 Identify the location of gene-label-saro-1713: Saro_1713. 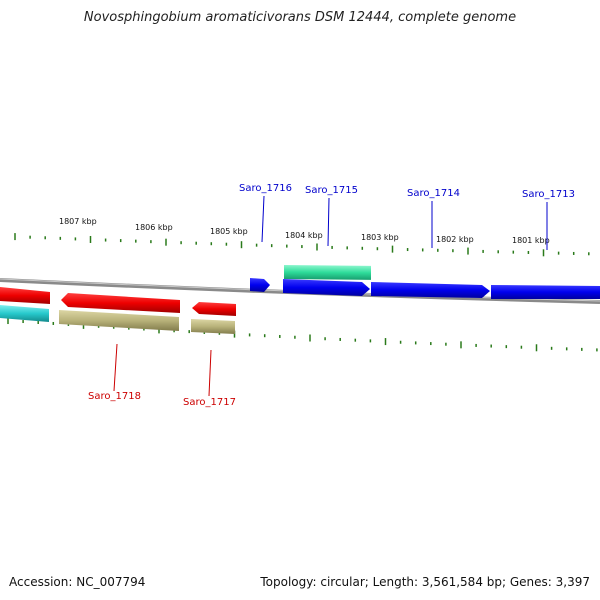
(548, 194).